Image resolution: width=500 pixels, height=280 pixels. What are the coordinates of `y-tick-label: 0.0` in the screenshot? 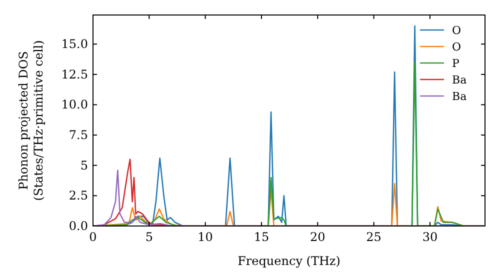 It's located at (78, 226).